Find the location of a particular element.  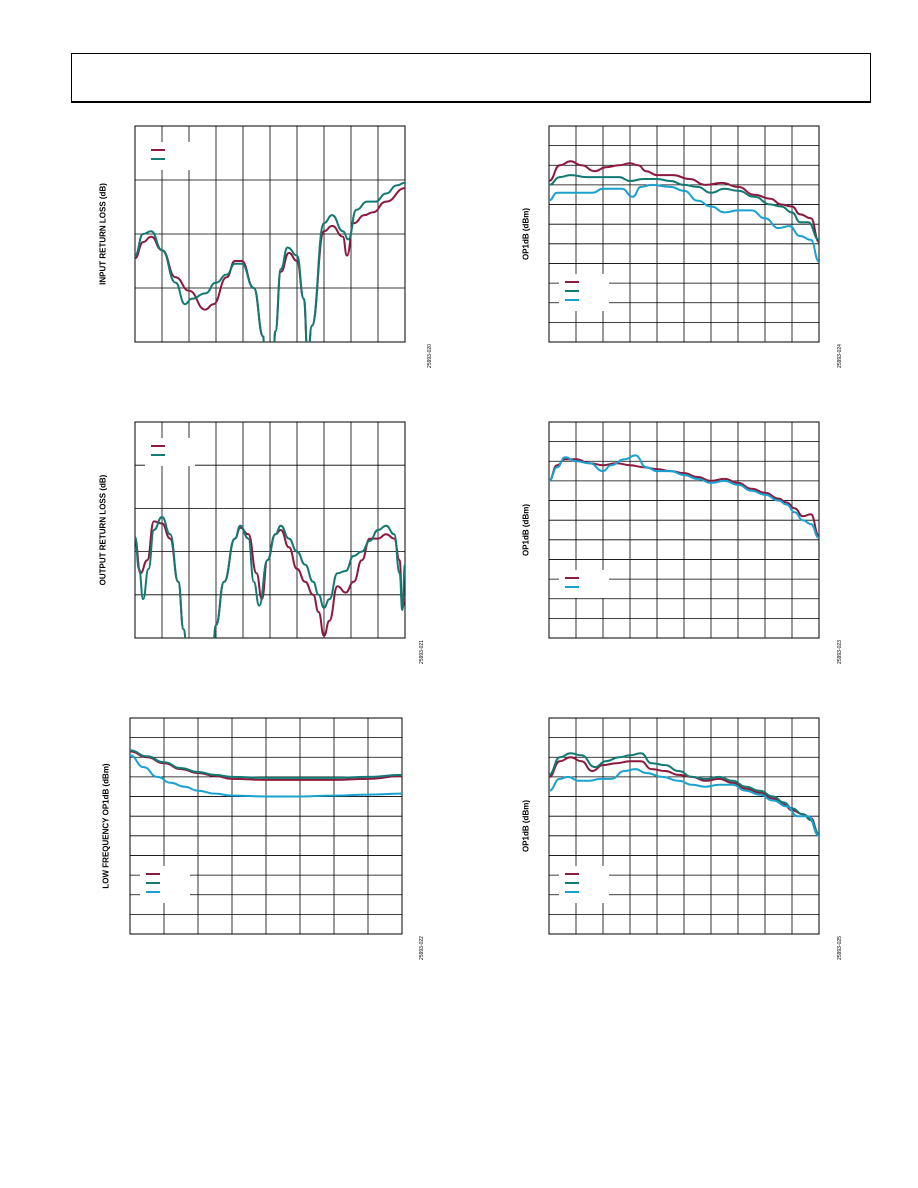

figure-id: 25993-021 is located at coordinates (422, 652).